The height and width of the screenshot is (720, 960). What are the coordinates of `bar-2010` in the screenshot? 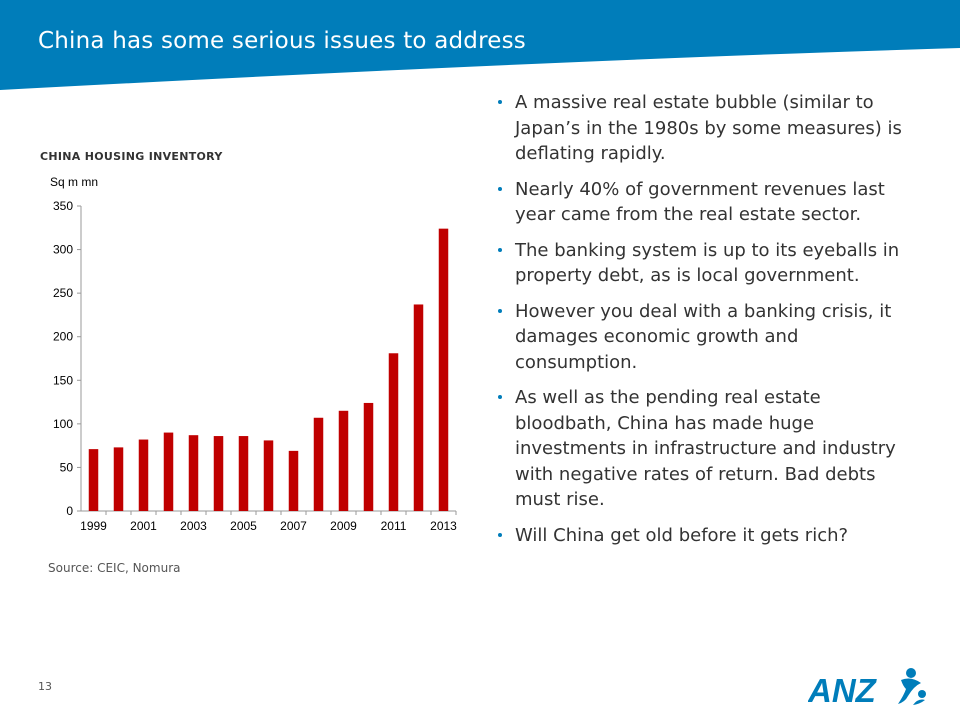 It's located at (368, 456).